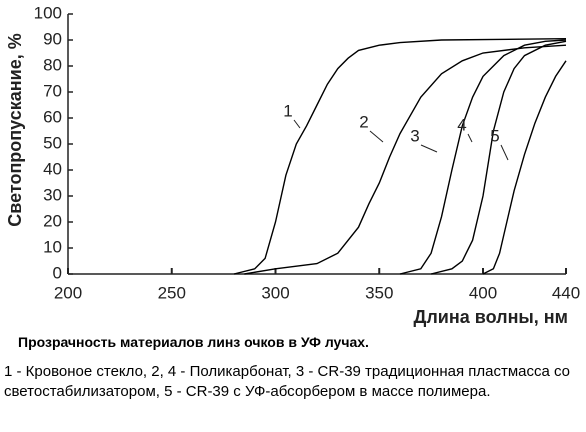  What do you see at coordinates (57, 272) in the screenshot?
I see `y-tick-label: 0` at bounding box center [57, 272].